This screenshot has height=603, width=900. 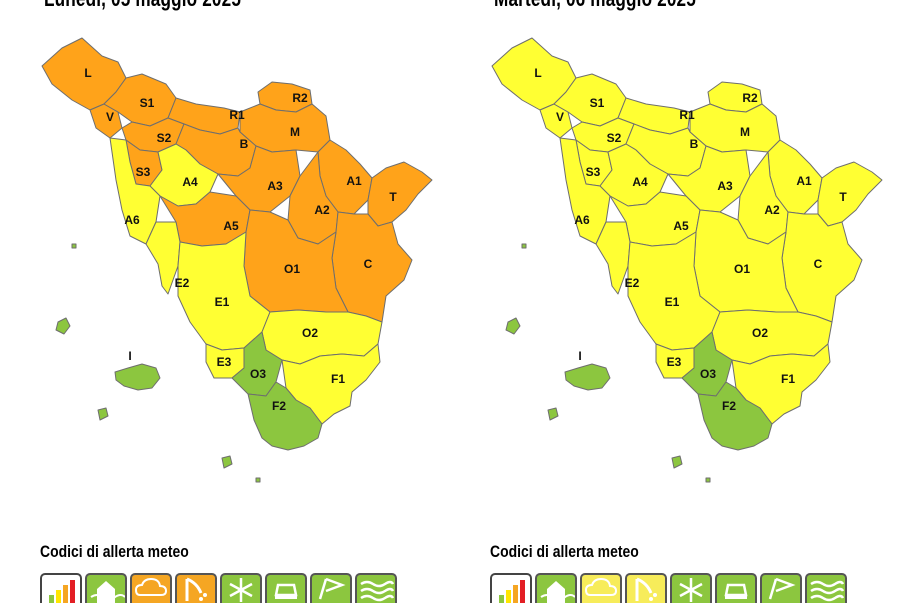 I want to click on map-date-title: Lunedì, 05 maggio 2025, so click(x=142, y=6).